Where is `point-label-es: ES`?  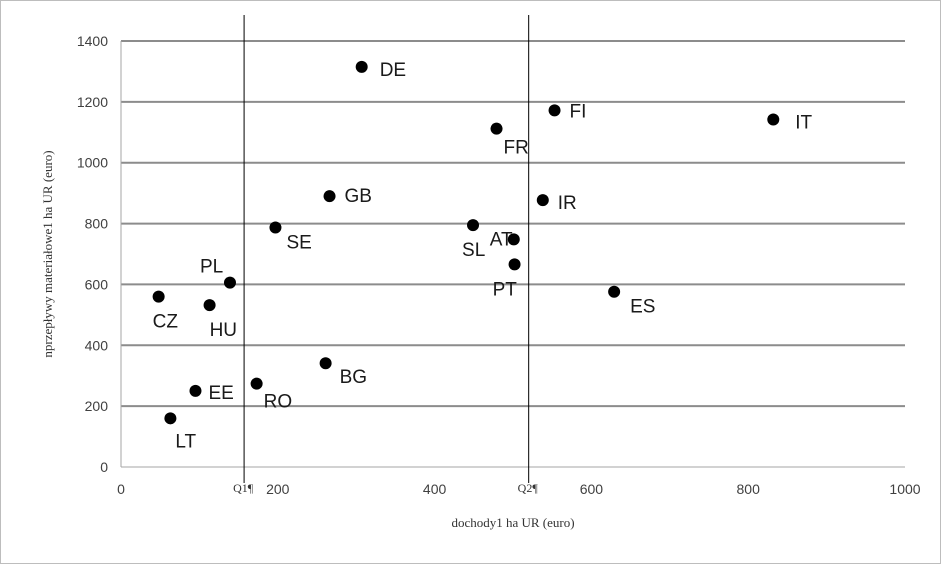
point-label-es: ES is located at coordinates (642, 307).